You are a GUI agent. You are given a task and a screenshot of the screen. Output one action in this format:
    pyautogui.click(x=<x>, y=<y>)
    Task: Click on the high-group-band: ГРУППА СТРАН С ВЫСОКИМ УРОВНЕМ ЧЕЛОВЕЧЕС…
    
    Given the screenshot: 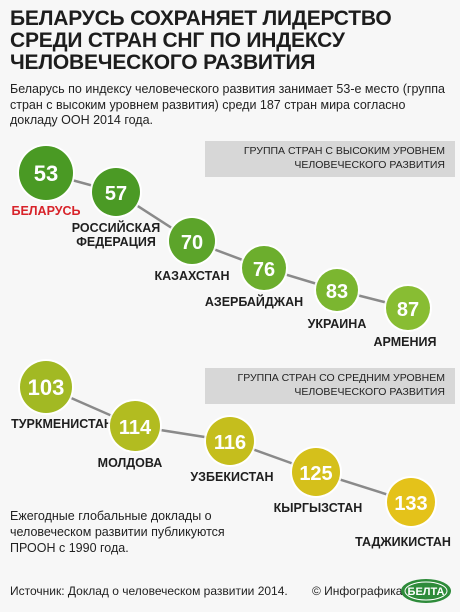 What is the action you would take?
    pyautogui.click(x=330, y=159)
    